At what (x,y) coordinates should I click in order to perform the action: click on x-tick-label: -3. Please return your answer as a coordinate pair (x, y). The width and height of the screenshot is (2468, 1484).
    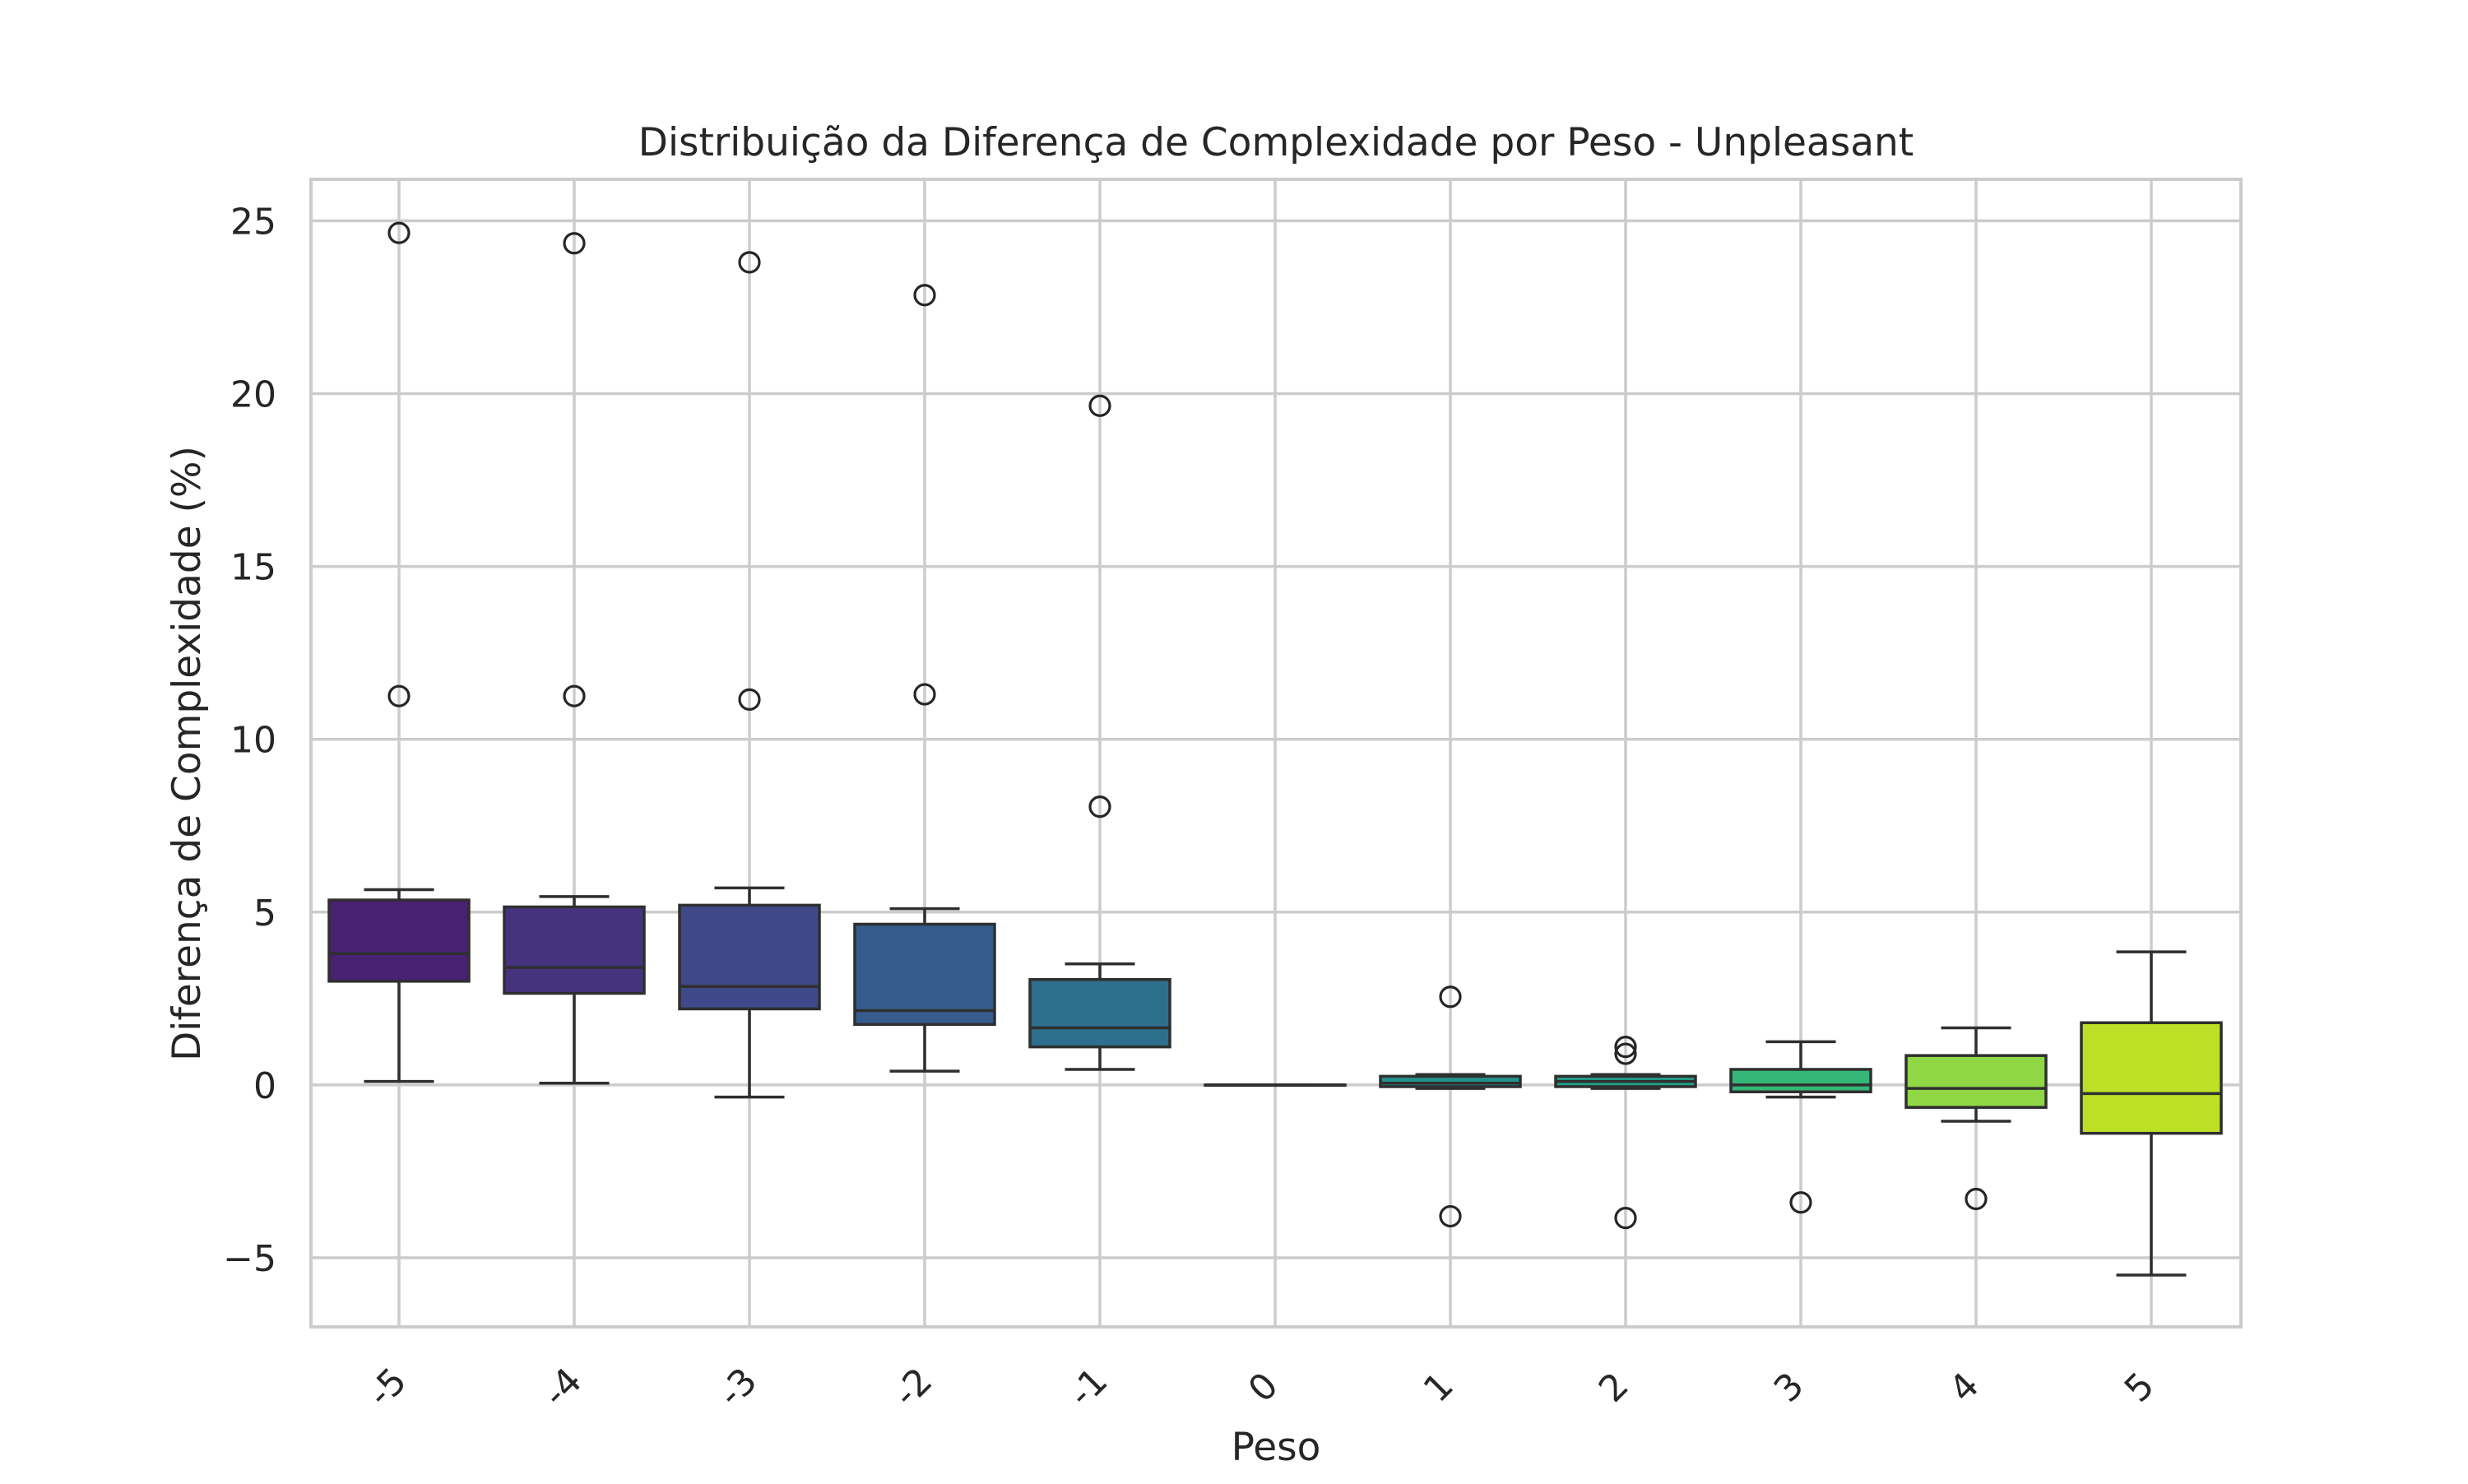
    Looking at the image, I should click on (737, 1387).